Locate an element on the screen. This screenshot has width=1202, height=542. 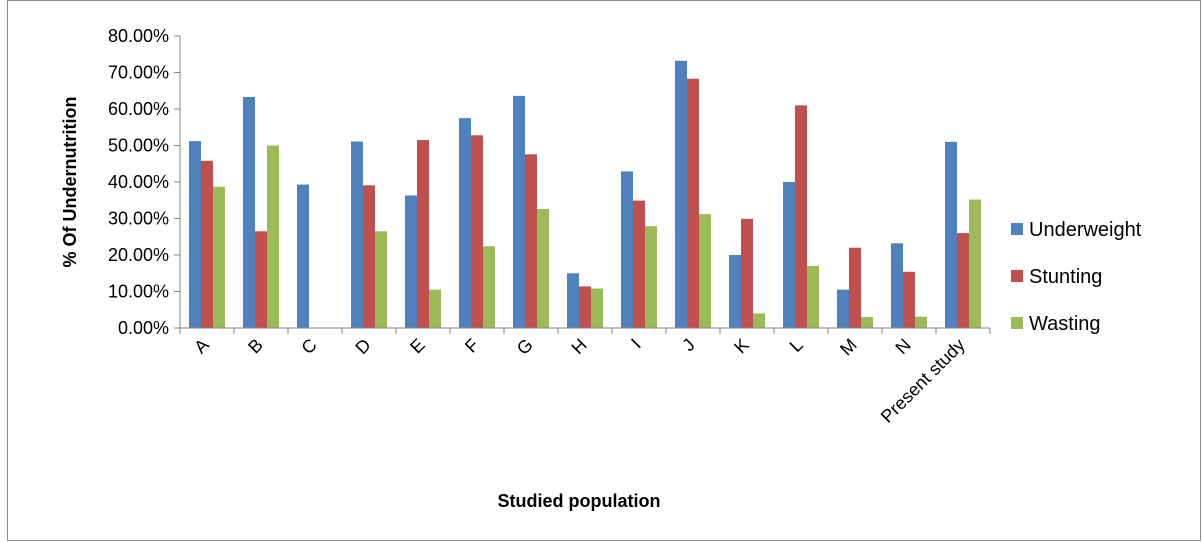
y-tick-label: 50.00% is located at coordinates (138, 146).